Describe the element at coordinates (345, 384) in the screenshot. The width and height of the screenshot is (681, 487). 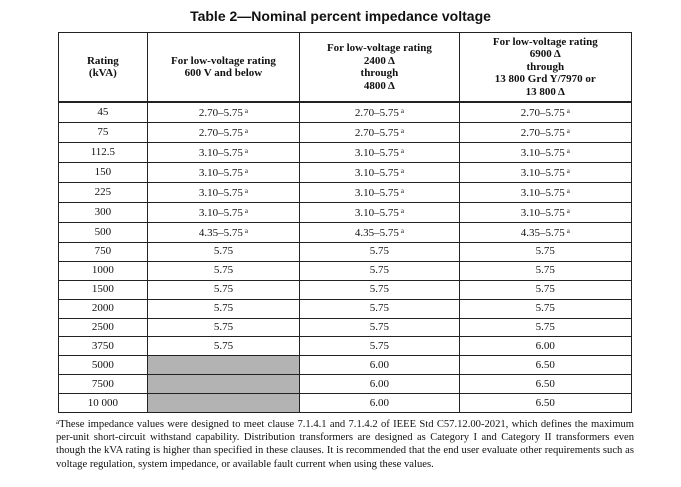
I see `table-row: 7500 6.00 6.50` at that location.